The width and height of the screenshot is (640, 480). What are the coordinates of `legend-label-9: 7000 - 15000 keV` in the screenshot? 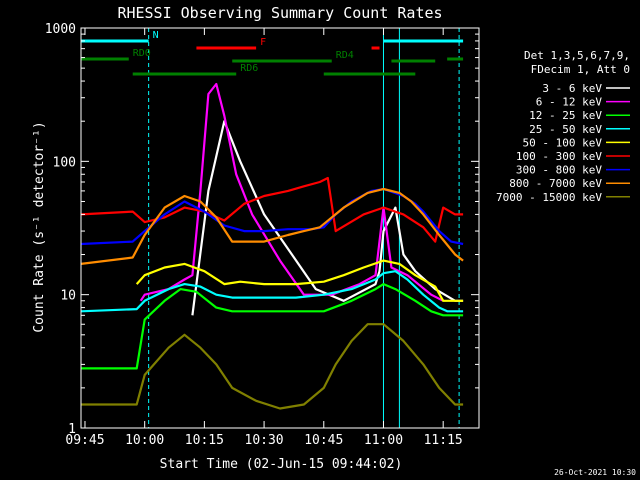 It's located at (549, 197).